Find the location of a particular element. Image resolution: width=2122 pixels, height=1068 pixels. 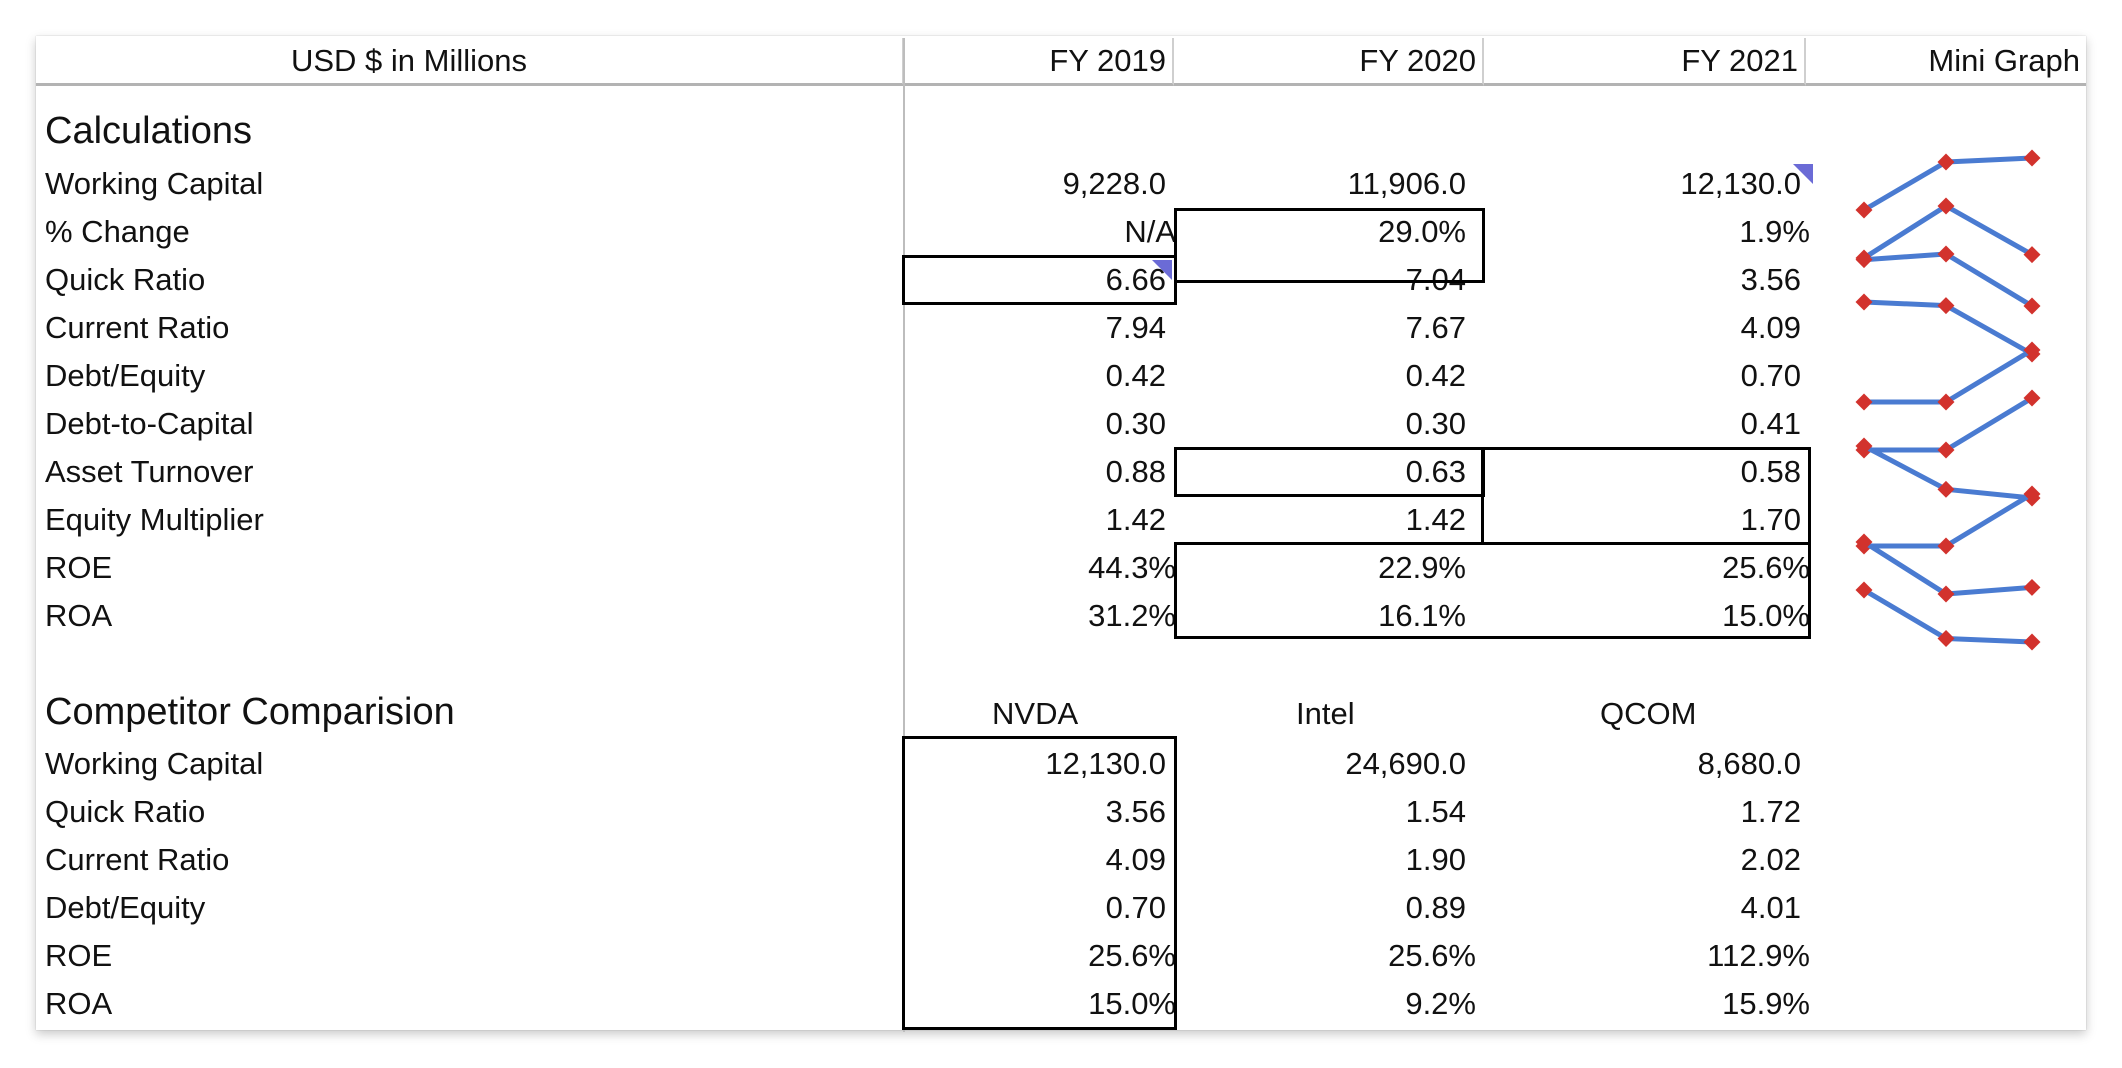

competitor-cell-qcom: 112.9% is located at coordinates (1758, 955).